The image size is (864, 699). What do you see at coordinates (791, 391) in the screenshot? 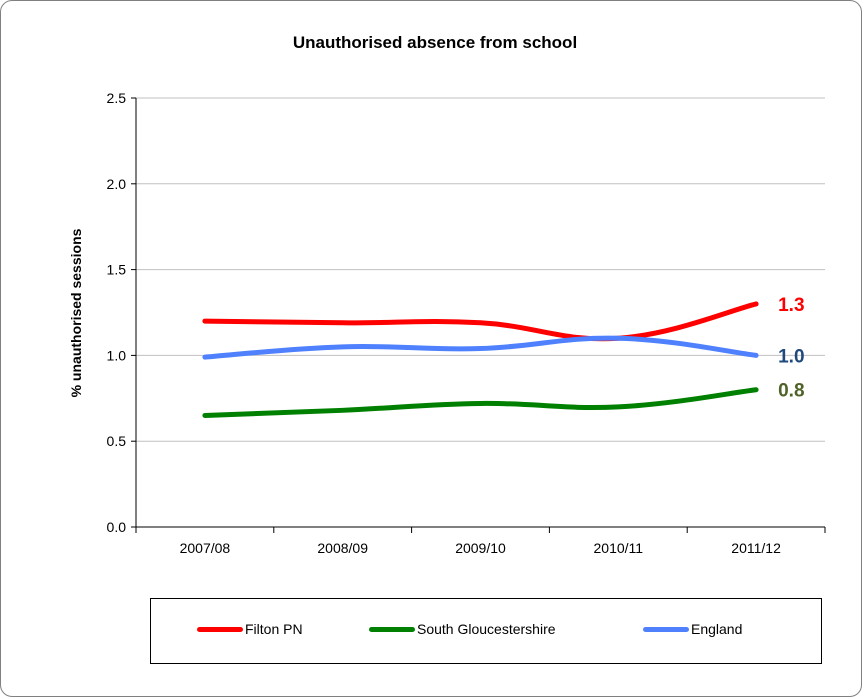
I see `end-value-label-1: 0.8` at bounding box center [791, 391].